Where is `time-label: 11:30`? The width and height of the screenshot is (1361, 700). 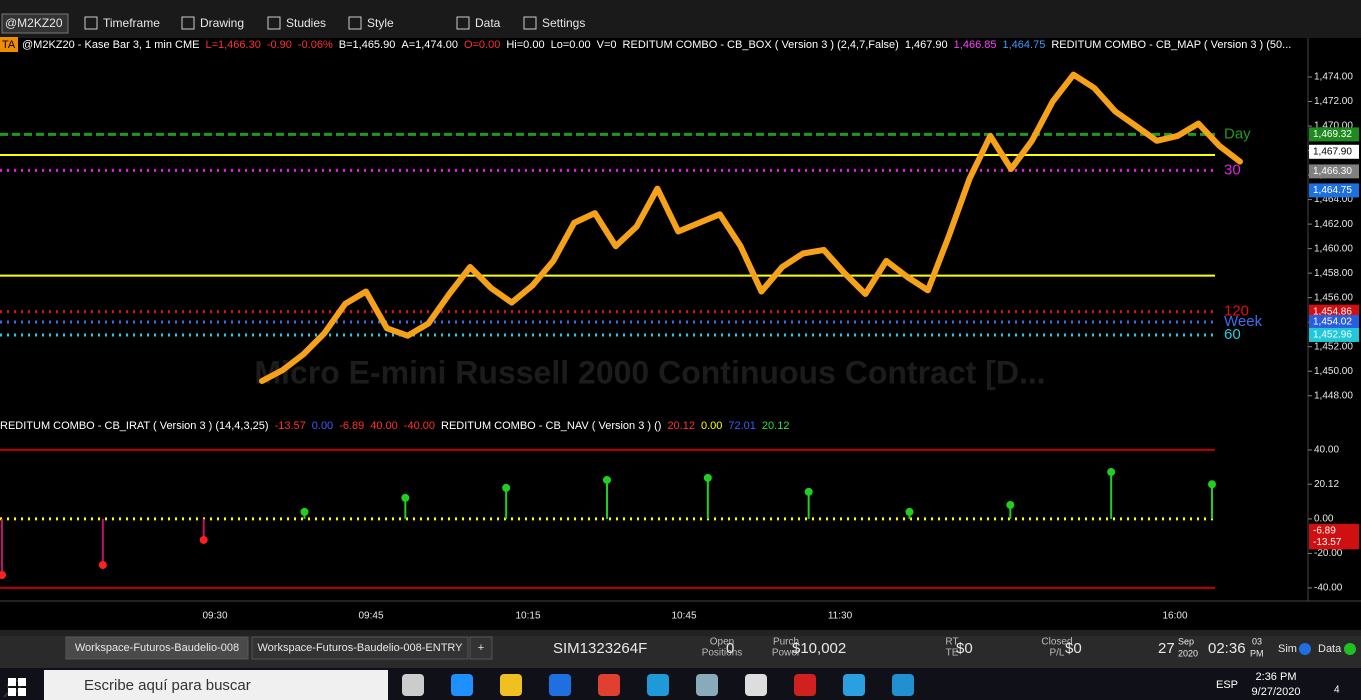
time-label: 11:30 is located at coordinates (840, 616).